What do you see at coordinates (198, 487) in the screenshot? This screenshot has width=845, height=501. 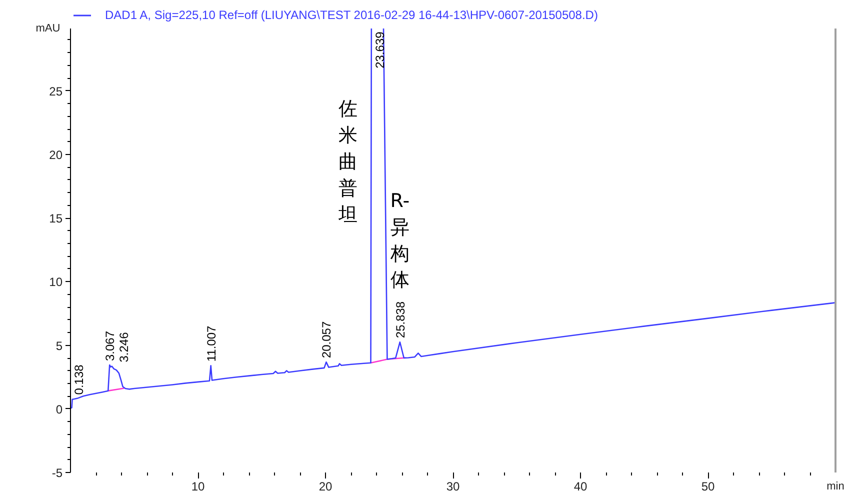 I see `x-tick-label: 10` at bounding box center [198, 487].